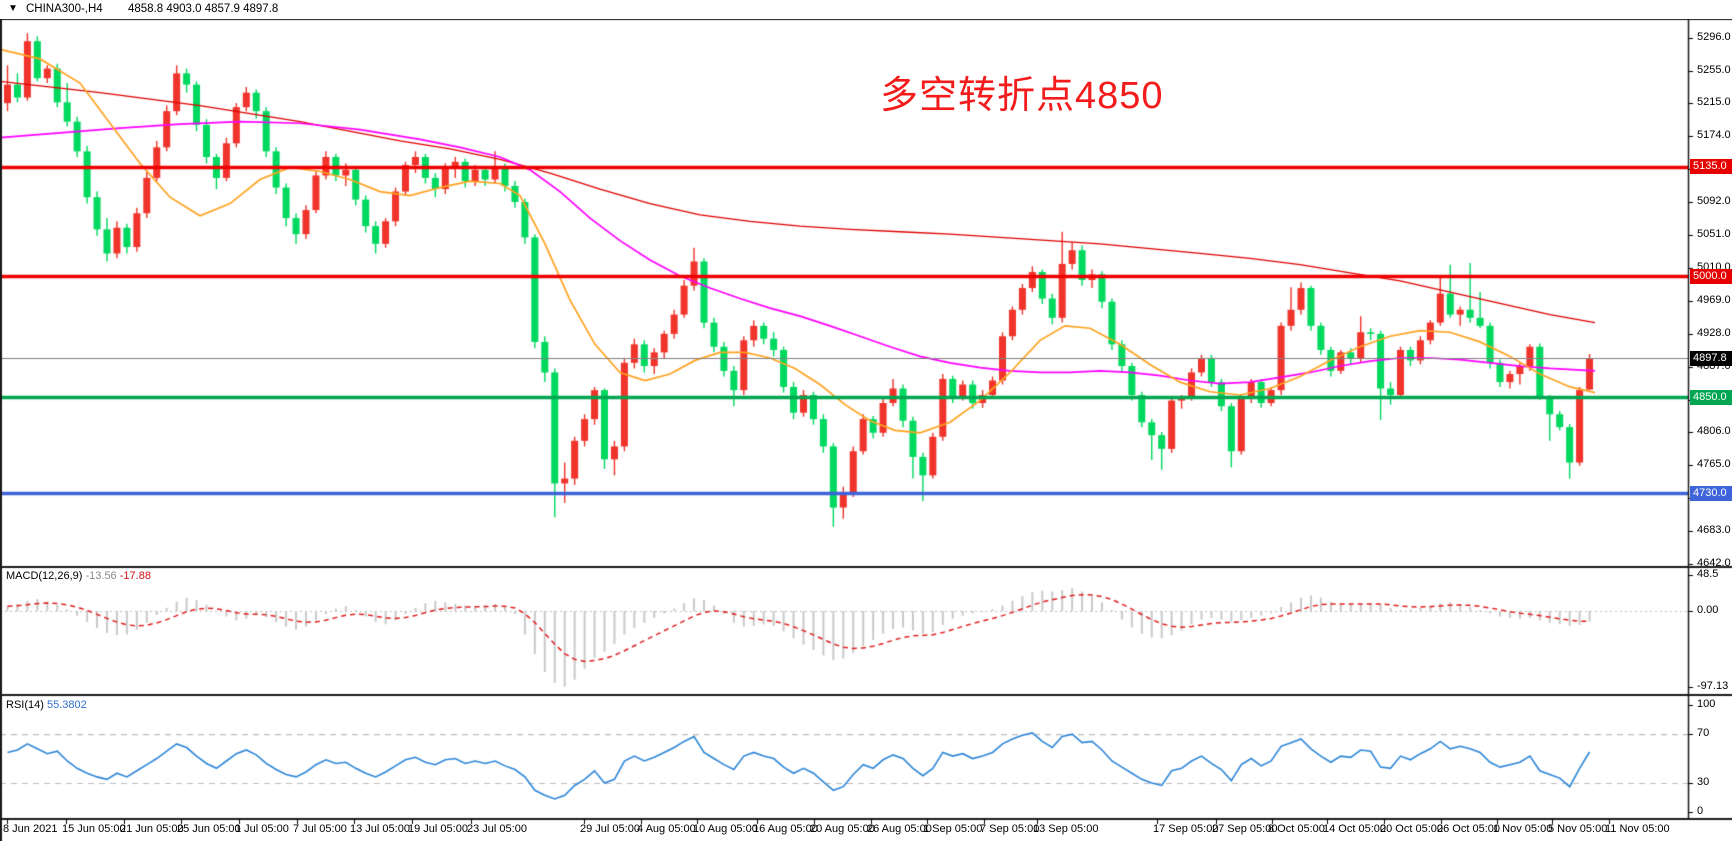 The image size is (1732, 841). I want to click on date-axis-label: 11 Nov 05:00, so click(1637, 829).